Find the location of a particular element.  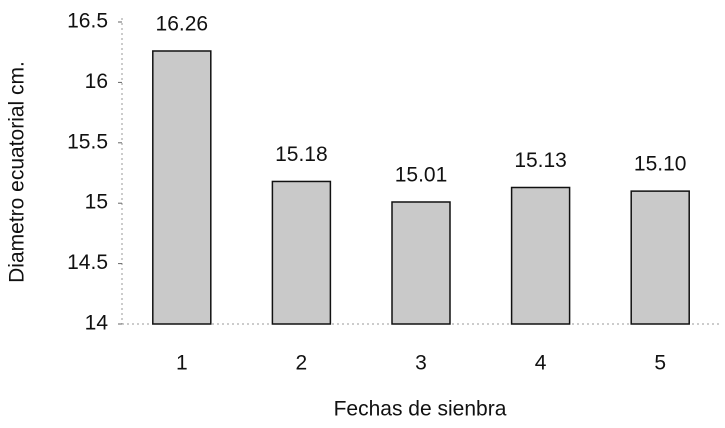

x-tick-label: 2 is located at coordinates (302, 363).